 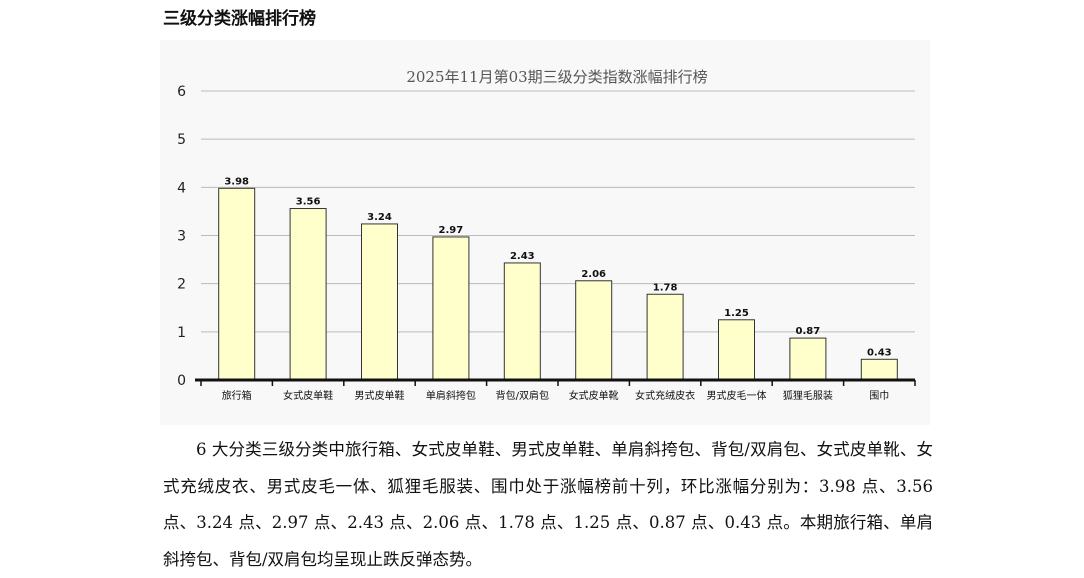 I want to click on x-tick-label: 背包/双肩包, so click(x=522, y=395).